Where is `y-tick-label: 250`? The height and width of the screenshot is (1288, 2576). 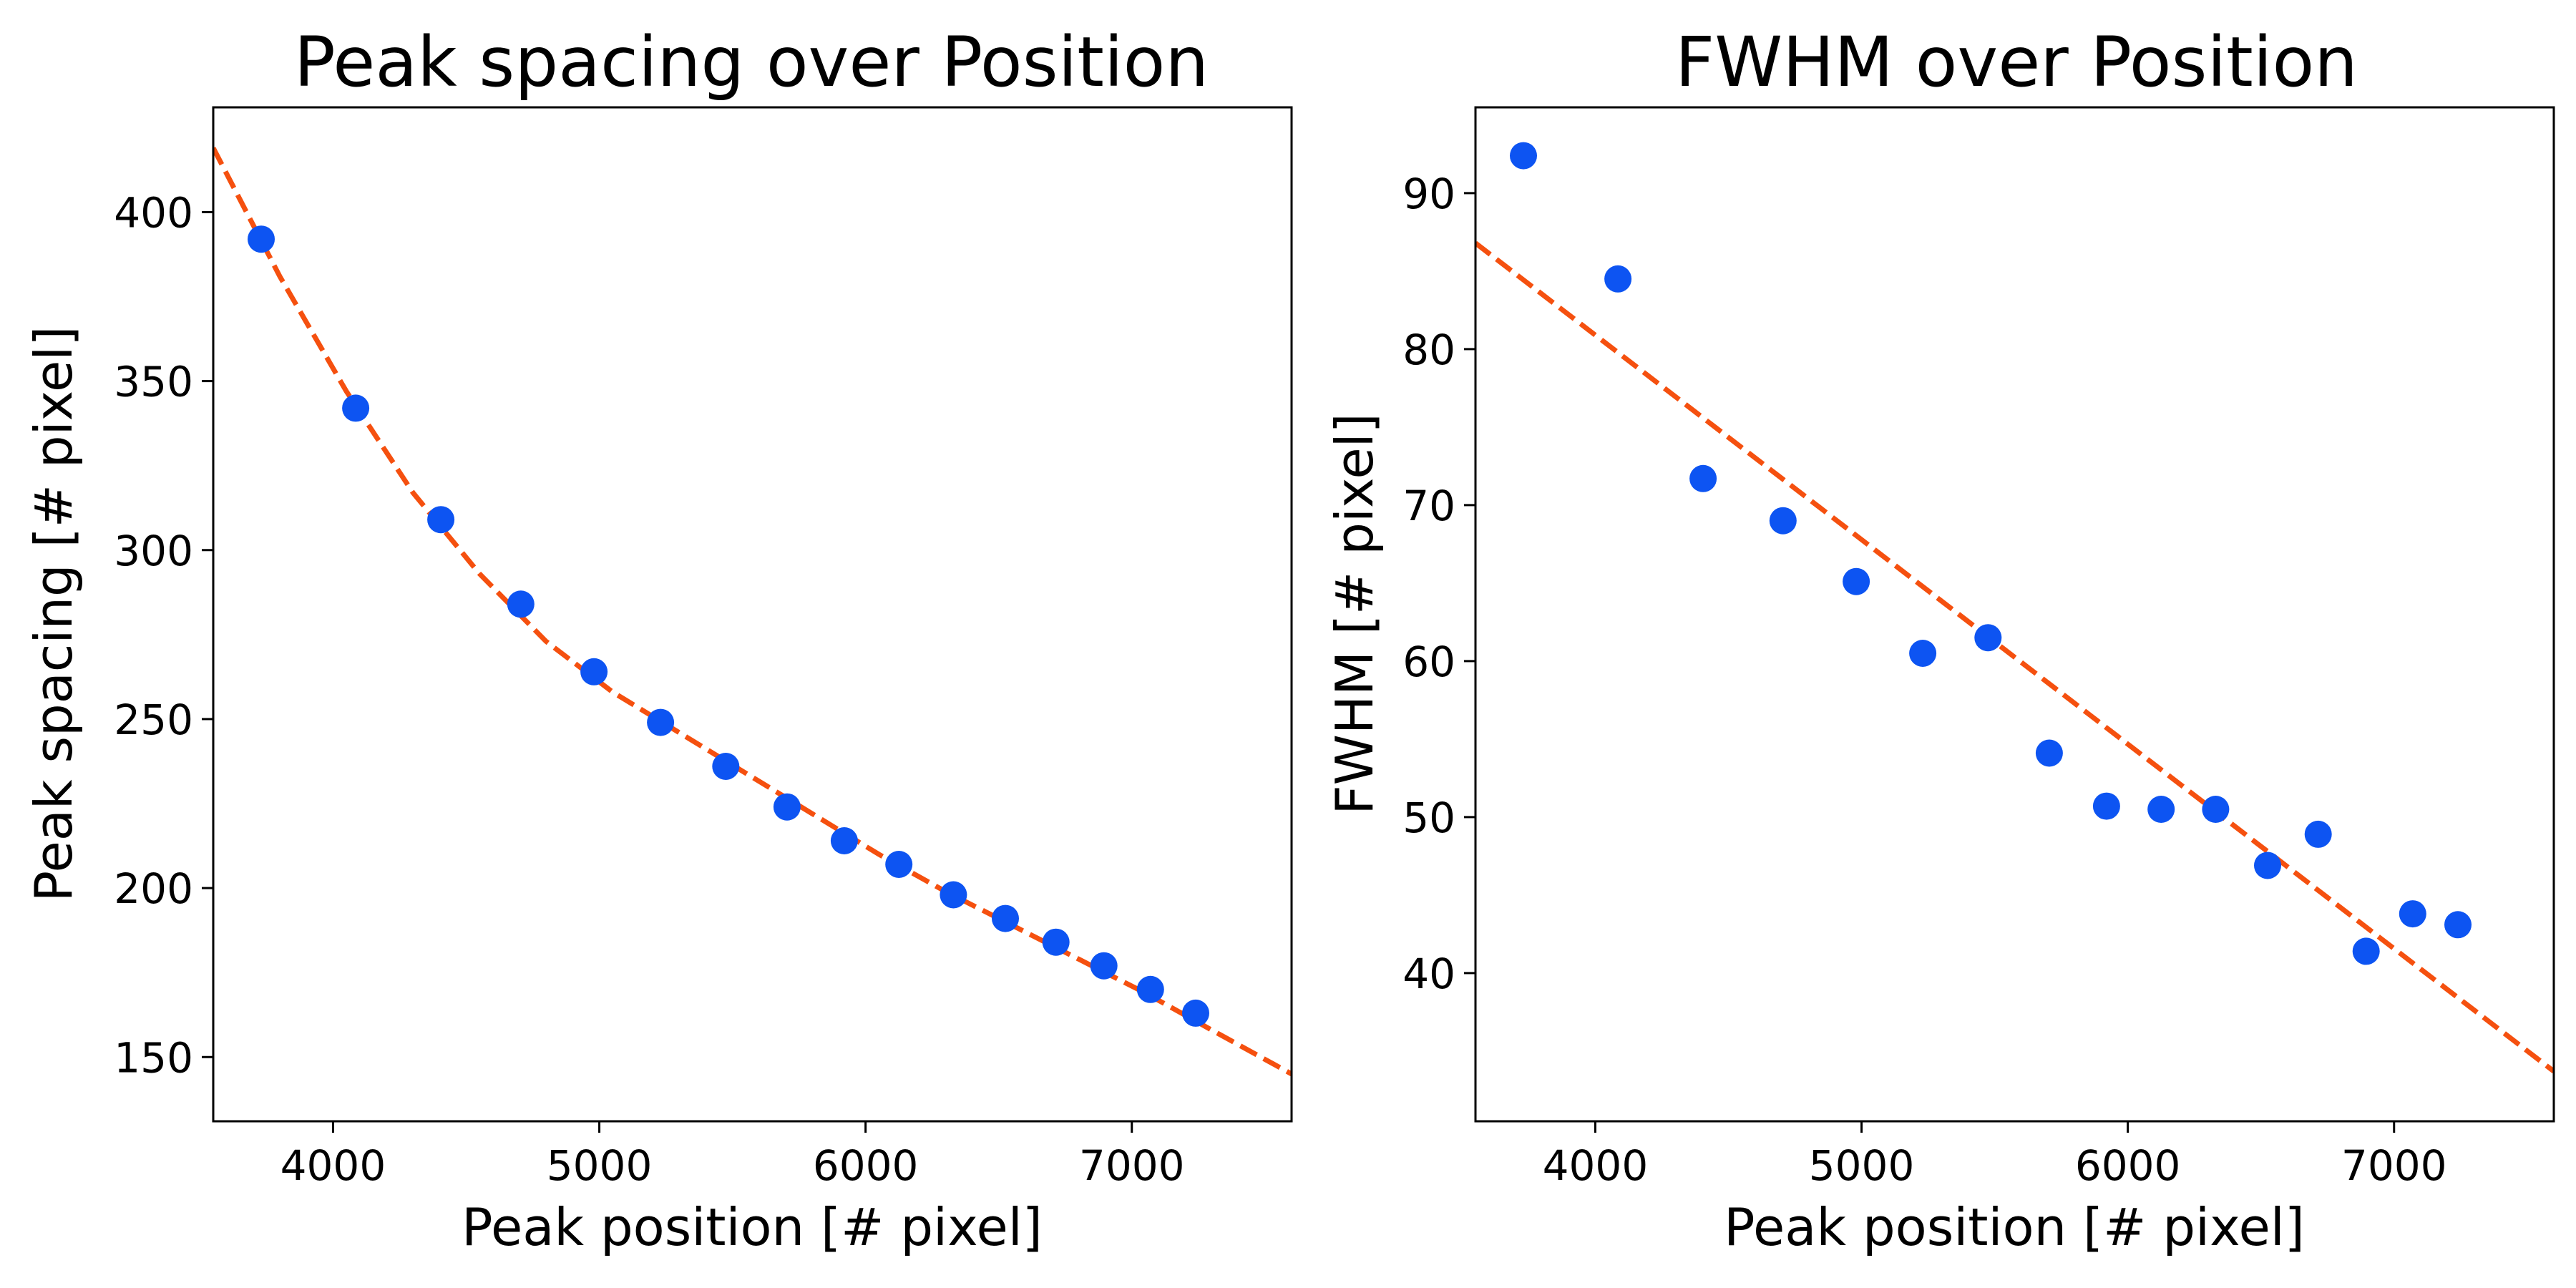 y-tick-label: 250 is located at coordinates (153, 720).